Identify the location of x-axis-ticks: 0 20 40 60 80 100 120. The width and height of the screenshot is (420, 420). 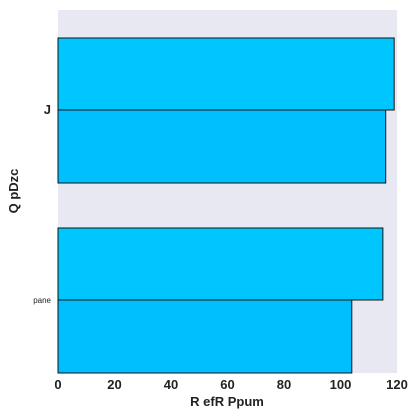
(230, 384).